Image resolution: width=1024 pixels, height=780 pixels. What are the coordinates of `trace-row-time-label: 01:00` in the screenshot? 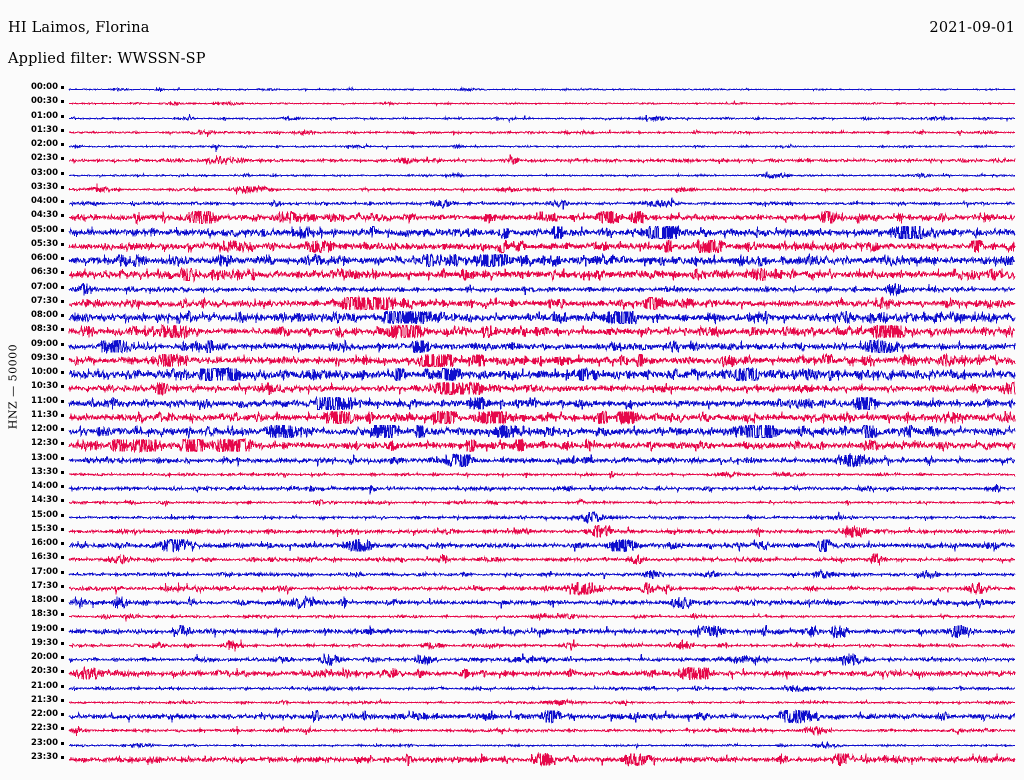 It's located at (44, 115).